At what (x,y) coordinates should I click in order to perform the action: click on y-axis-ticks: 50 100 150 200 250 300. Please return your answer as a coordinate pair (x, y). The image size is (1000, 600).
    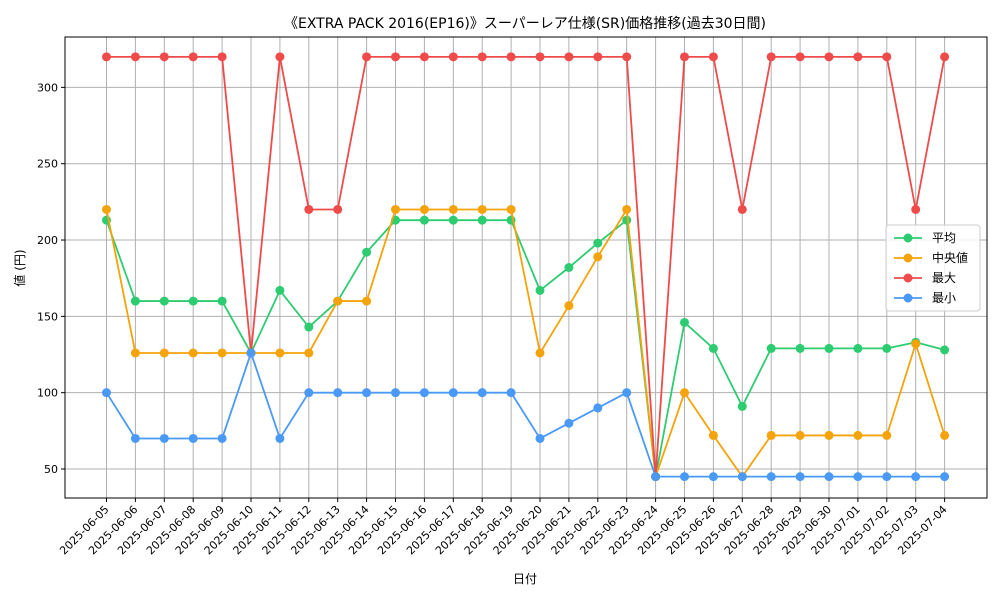
    Looking at the image, I should click on (51, 278).